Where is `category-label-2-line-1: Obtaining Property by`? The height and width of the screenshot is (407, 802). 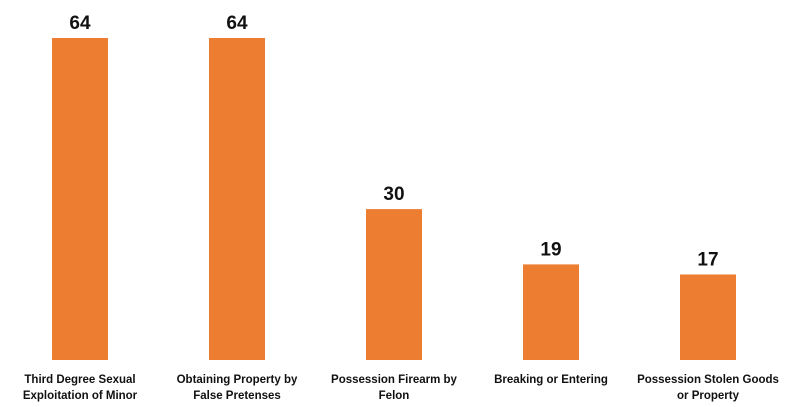
category-label-2-line-1: Obtaining Property by is located at coordinates (237, 380).